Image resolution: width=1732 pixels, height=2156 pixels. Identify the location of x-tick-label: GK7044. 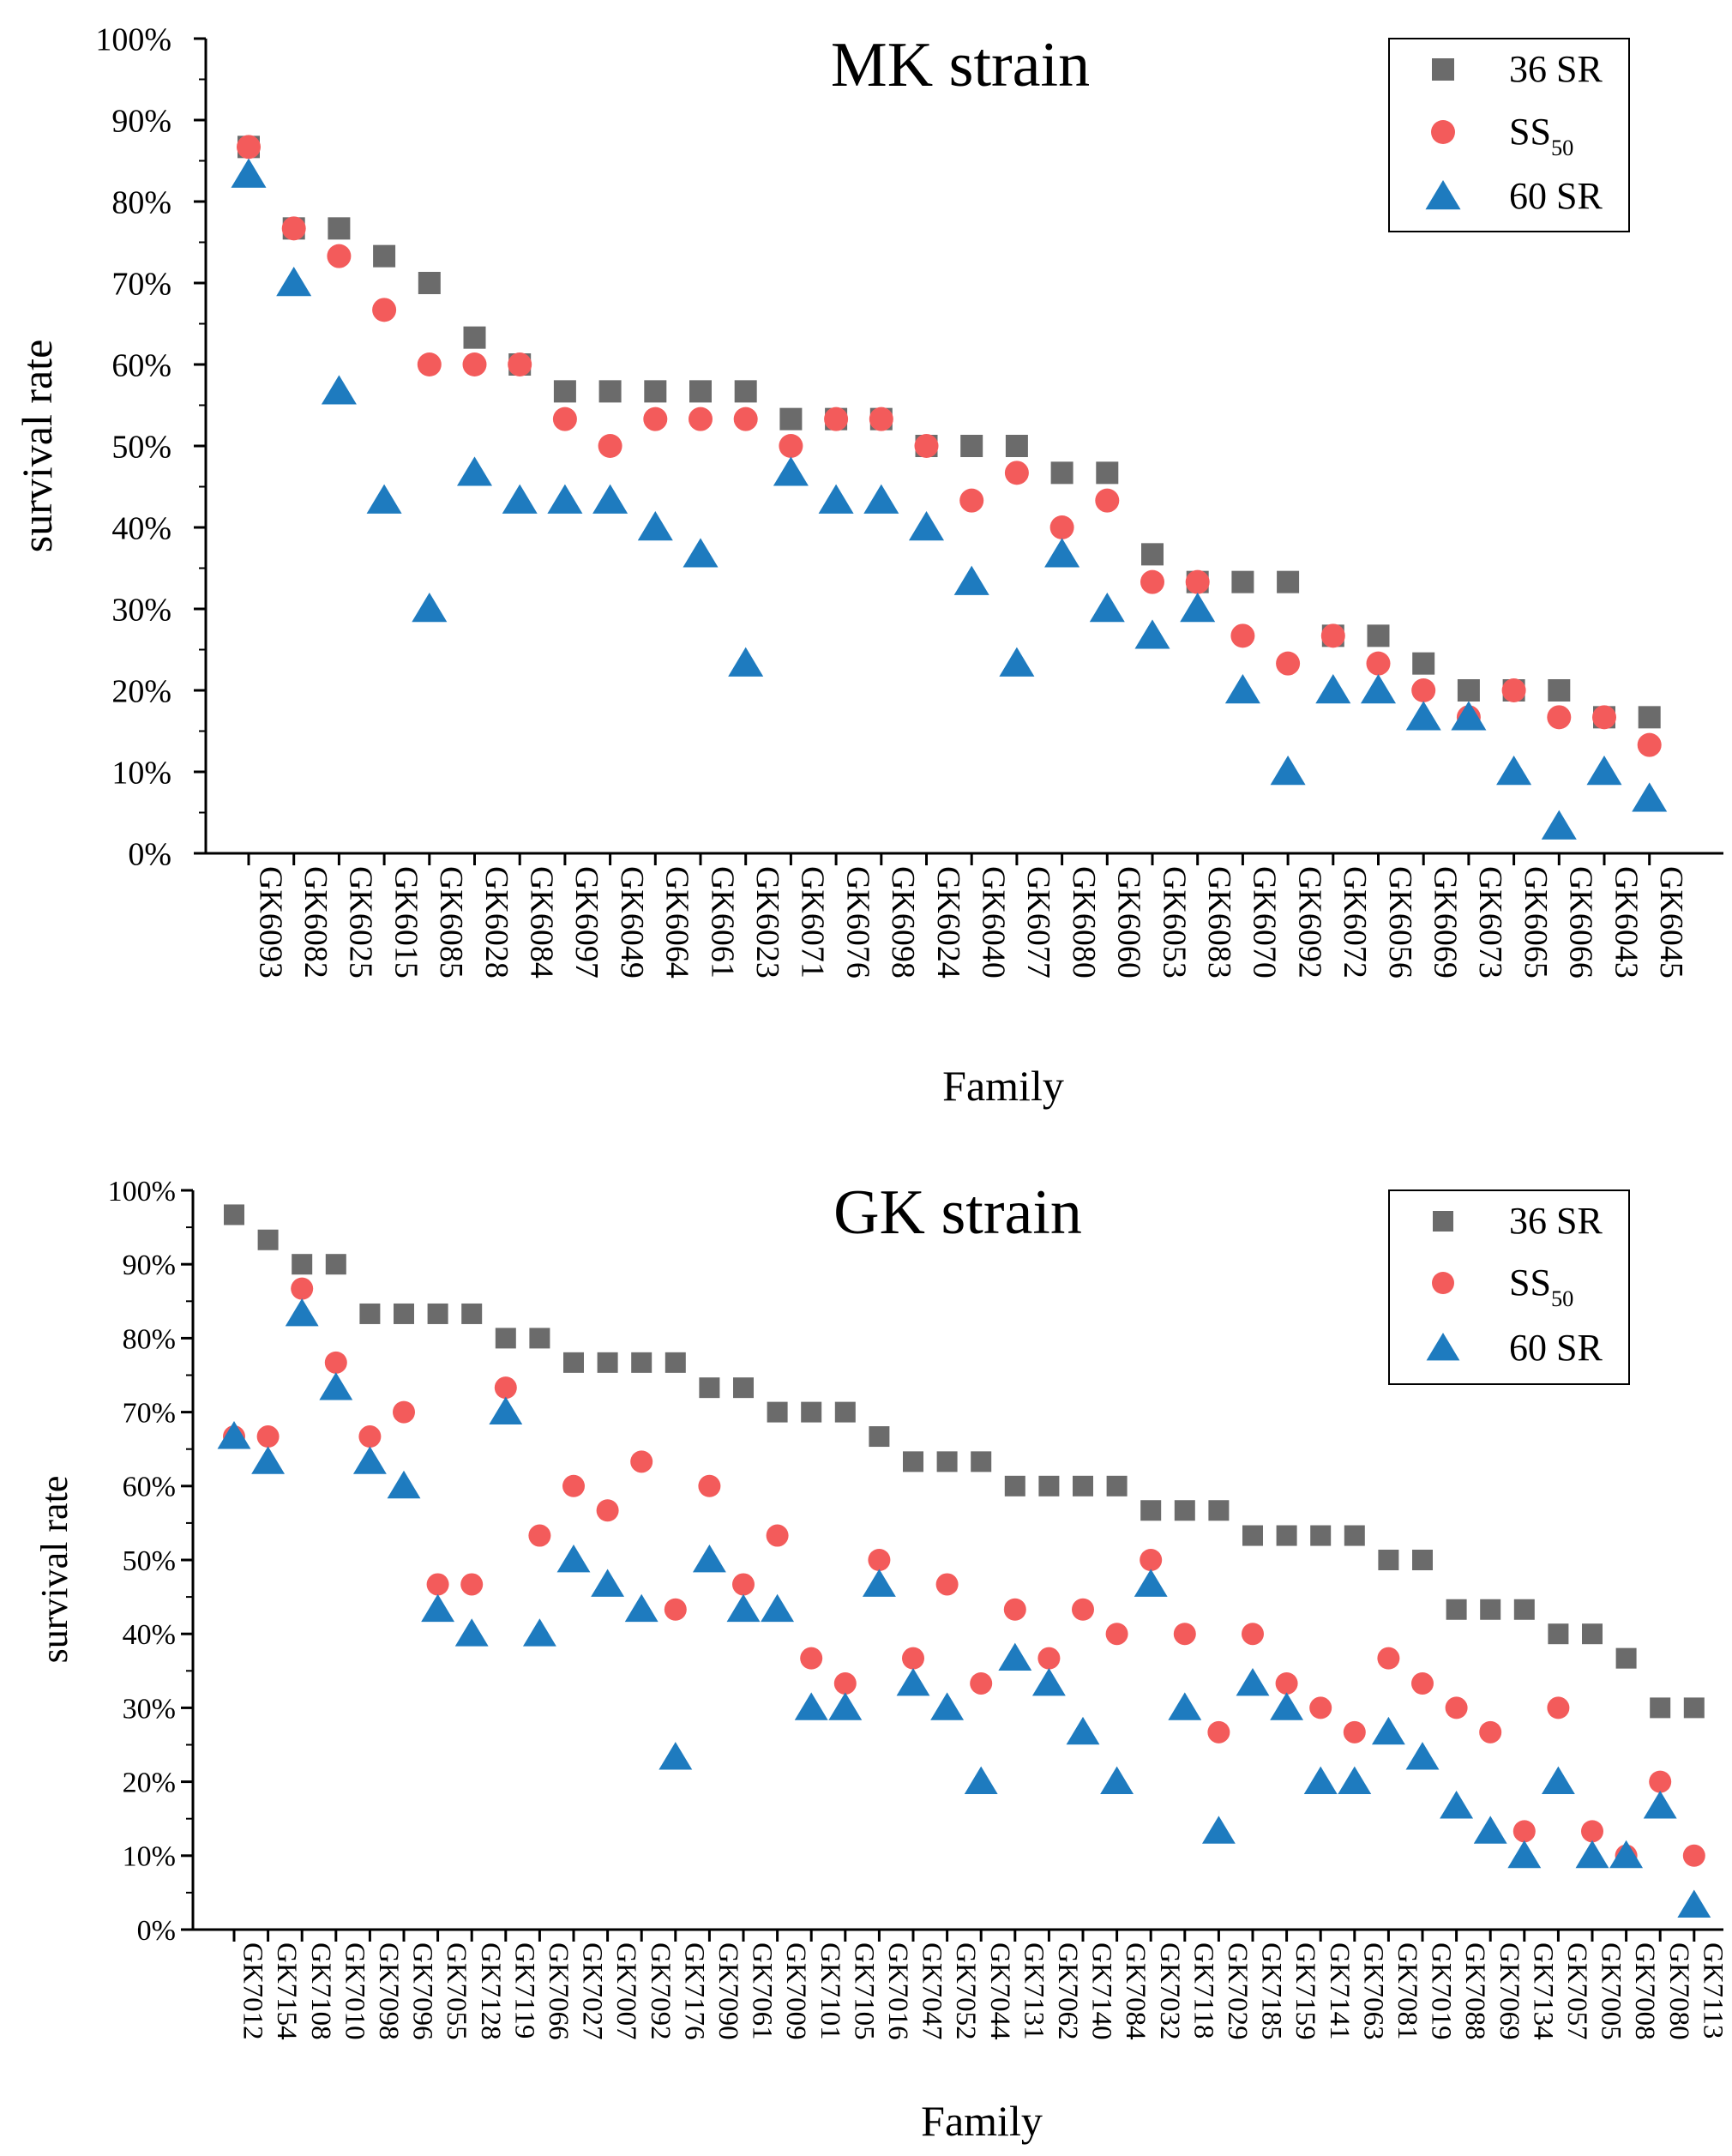
(1000, 1991).